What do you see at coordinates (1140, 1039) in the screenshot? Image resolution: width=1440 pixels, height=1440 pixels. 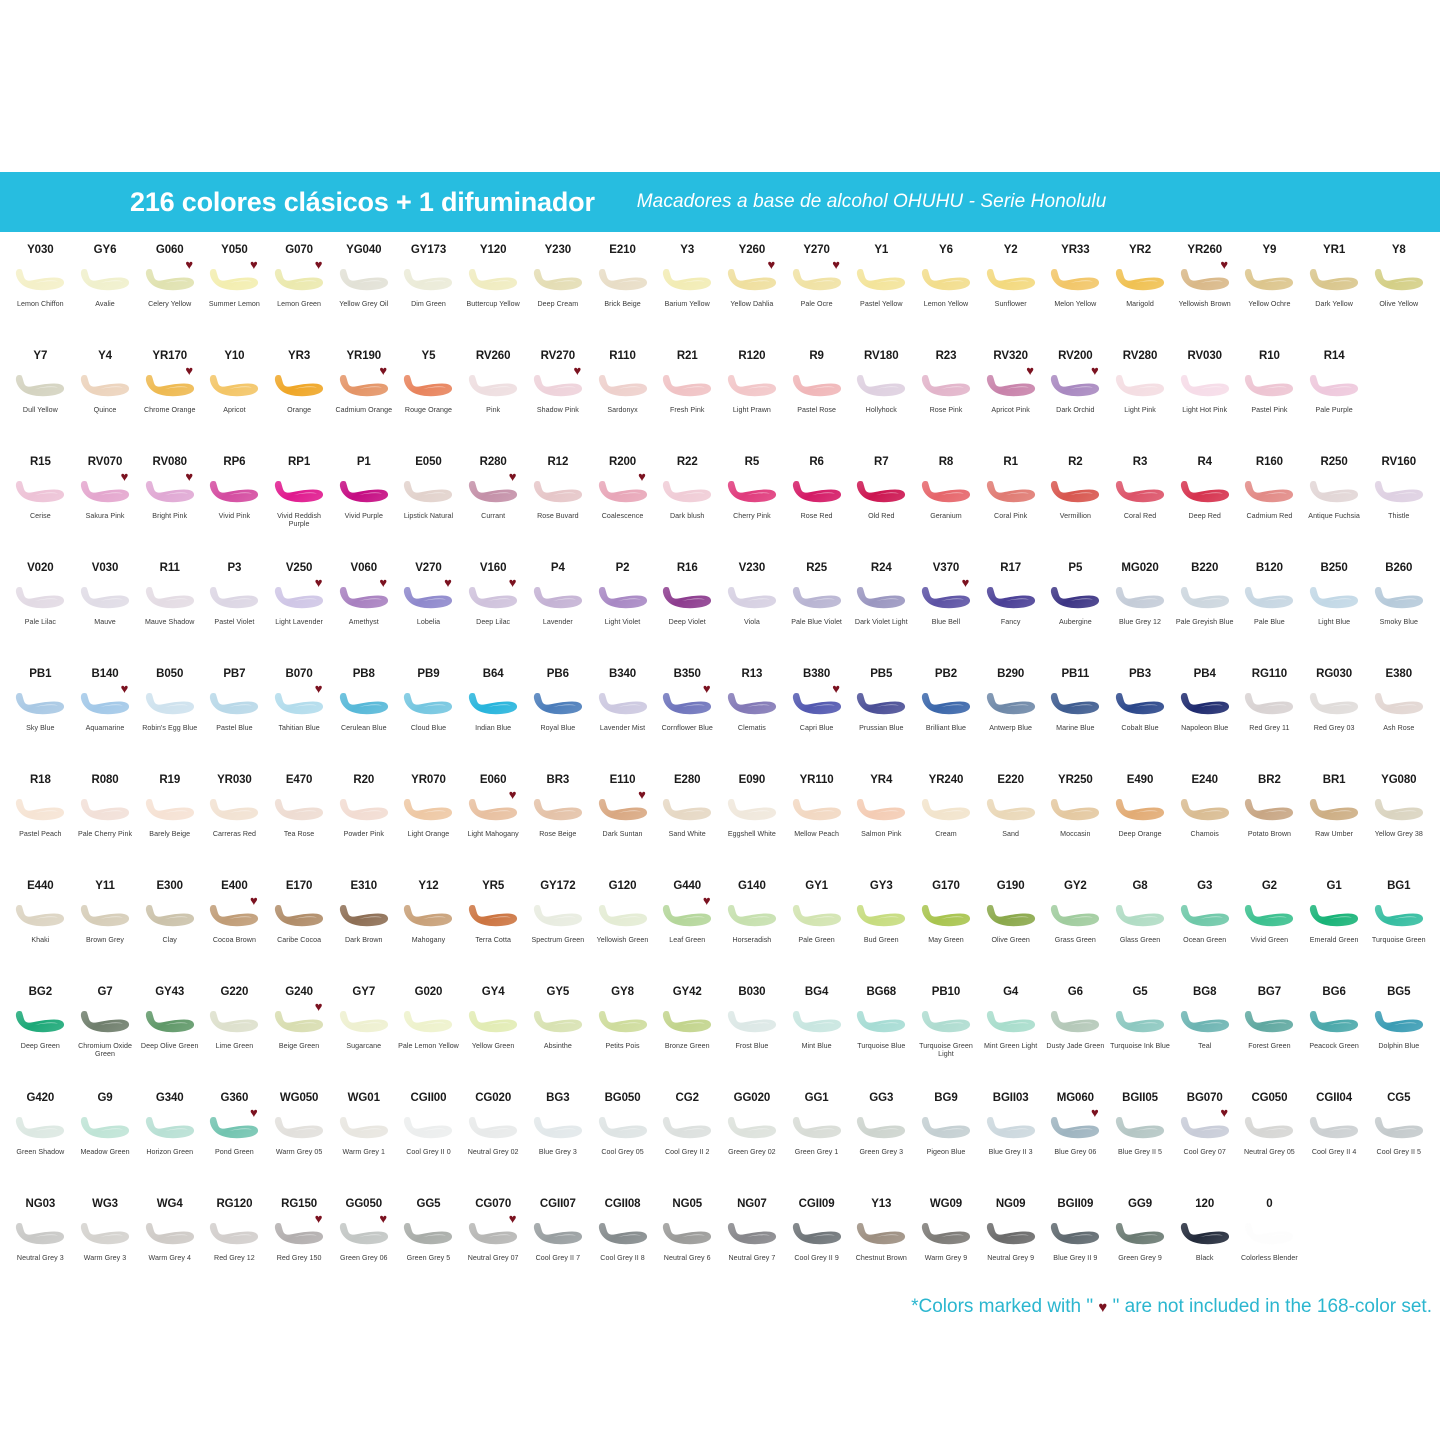 I see `swatch-cell: G5 Turquoise Ink Blue` at bounding box center [1140, 1039].